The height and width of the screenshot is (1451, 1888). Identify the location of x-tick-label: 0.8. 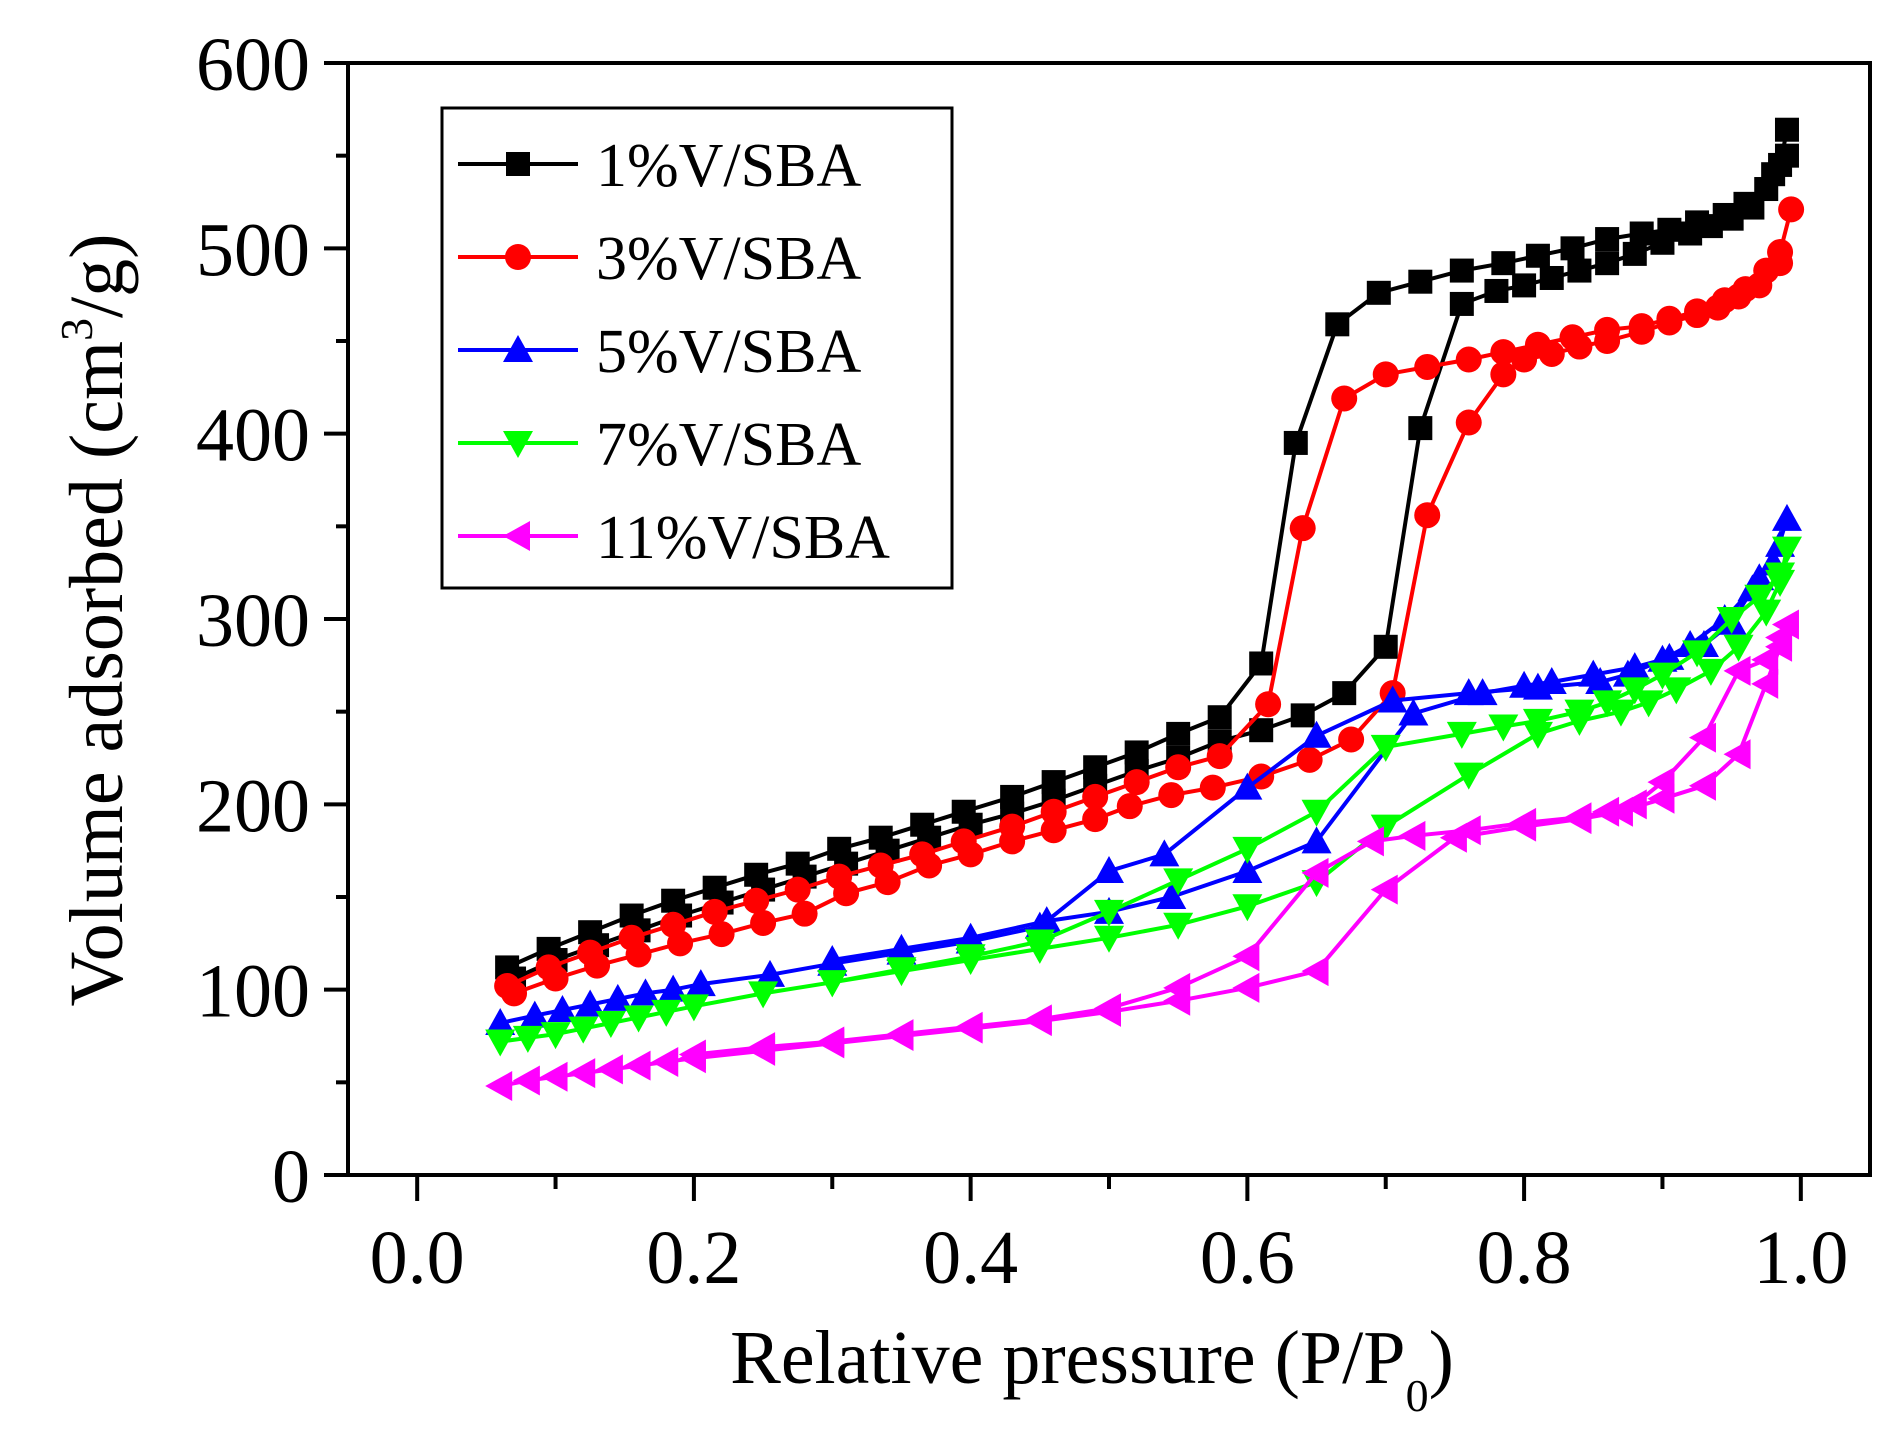
(1524, 1258).